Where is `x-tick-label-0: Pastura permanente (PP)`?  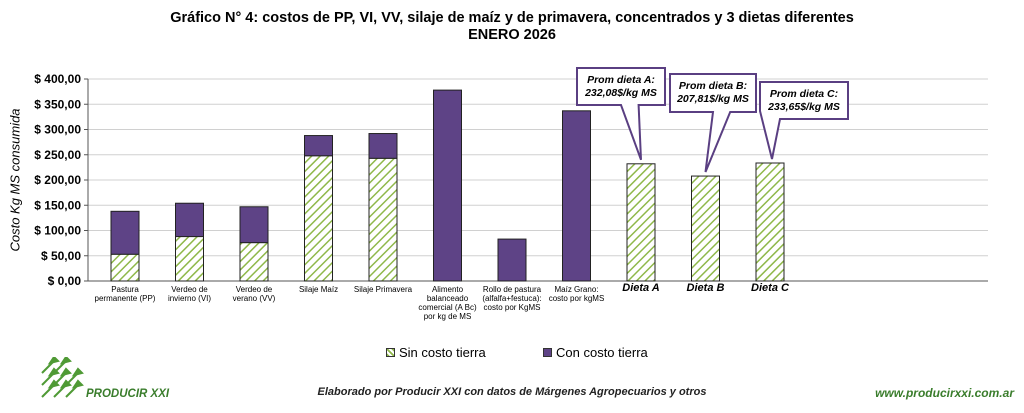
x-tick-label-0: Pastura permanente (PP) is located at coordinates (125, 294).